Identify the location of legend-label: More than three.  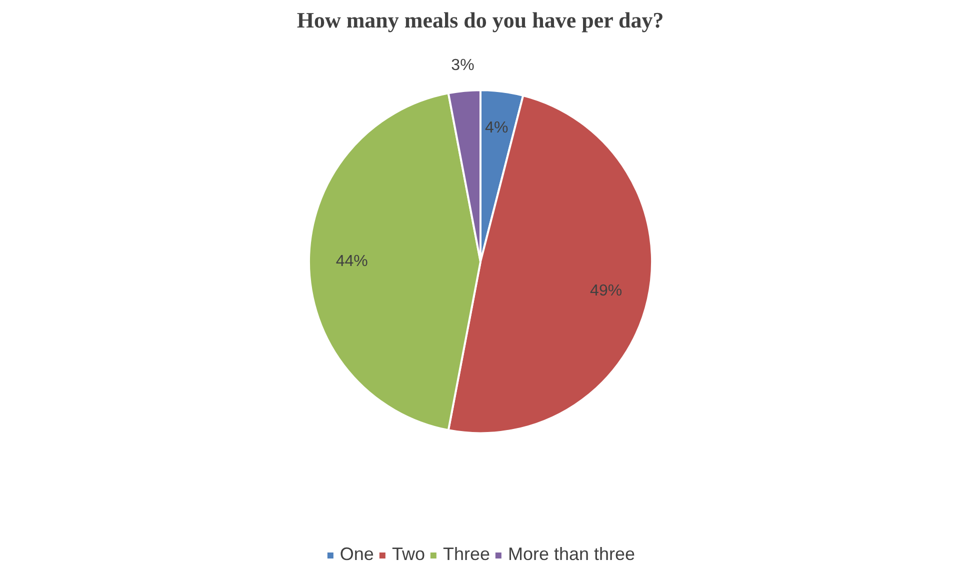
(572, 554).